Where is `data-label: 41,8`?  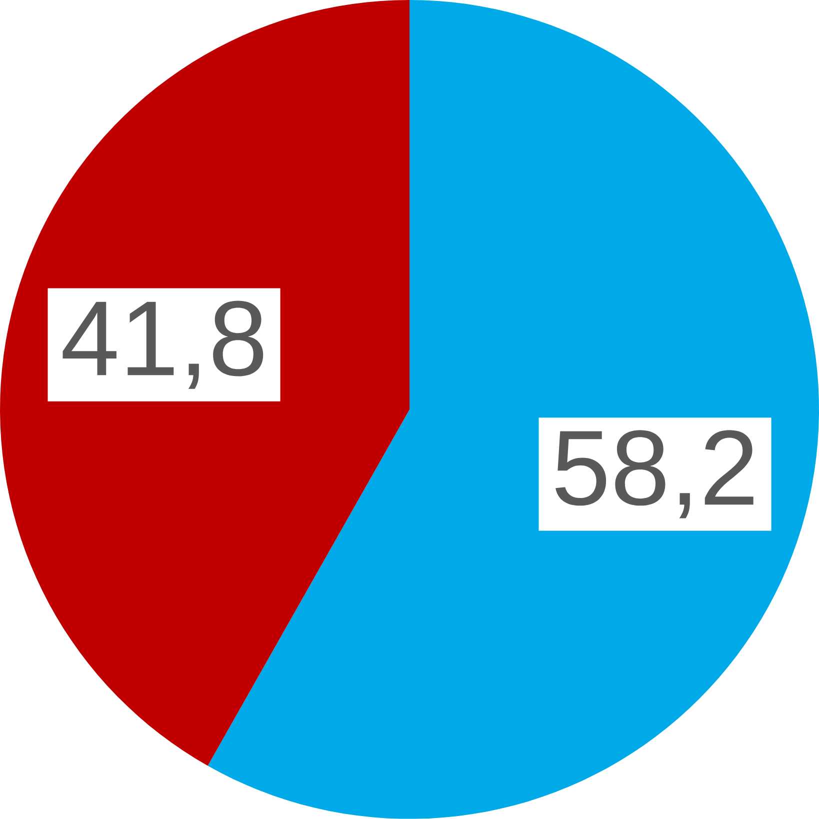 data-label: 41,8 is located at coordinates (163, 344).